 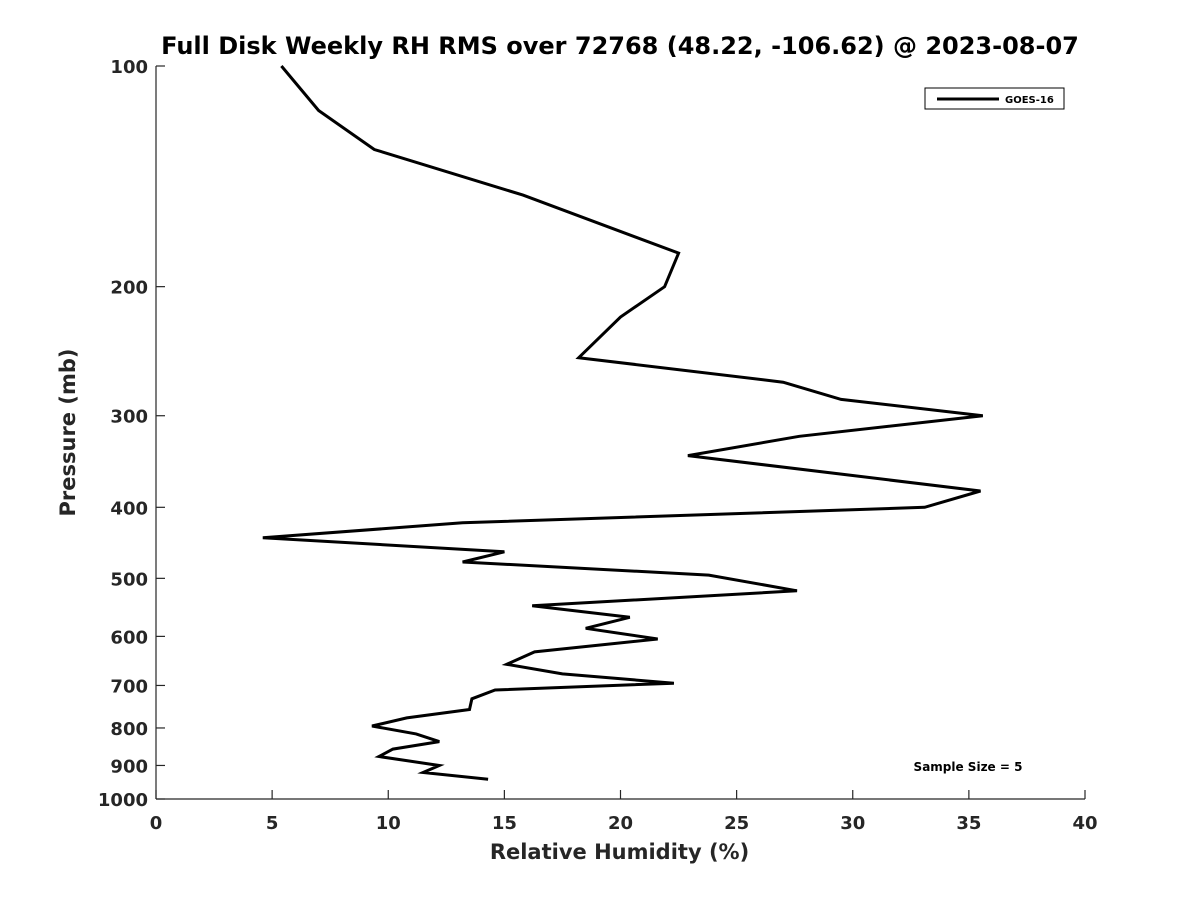 I want to click on x-axis-ticks: 0 5 10 15 20 25 30 35 40, so click(x=624, y=812).